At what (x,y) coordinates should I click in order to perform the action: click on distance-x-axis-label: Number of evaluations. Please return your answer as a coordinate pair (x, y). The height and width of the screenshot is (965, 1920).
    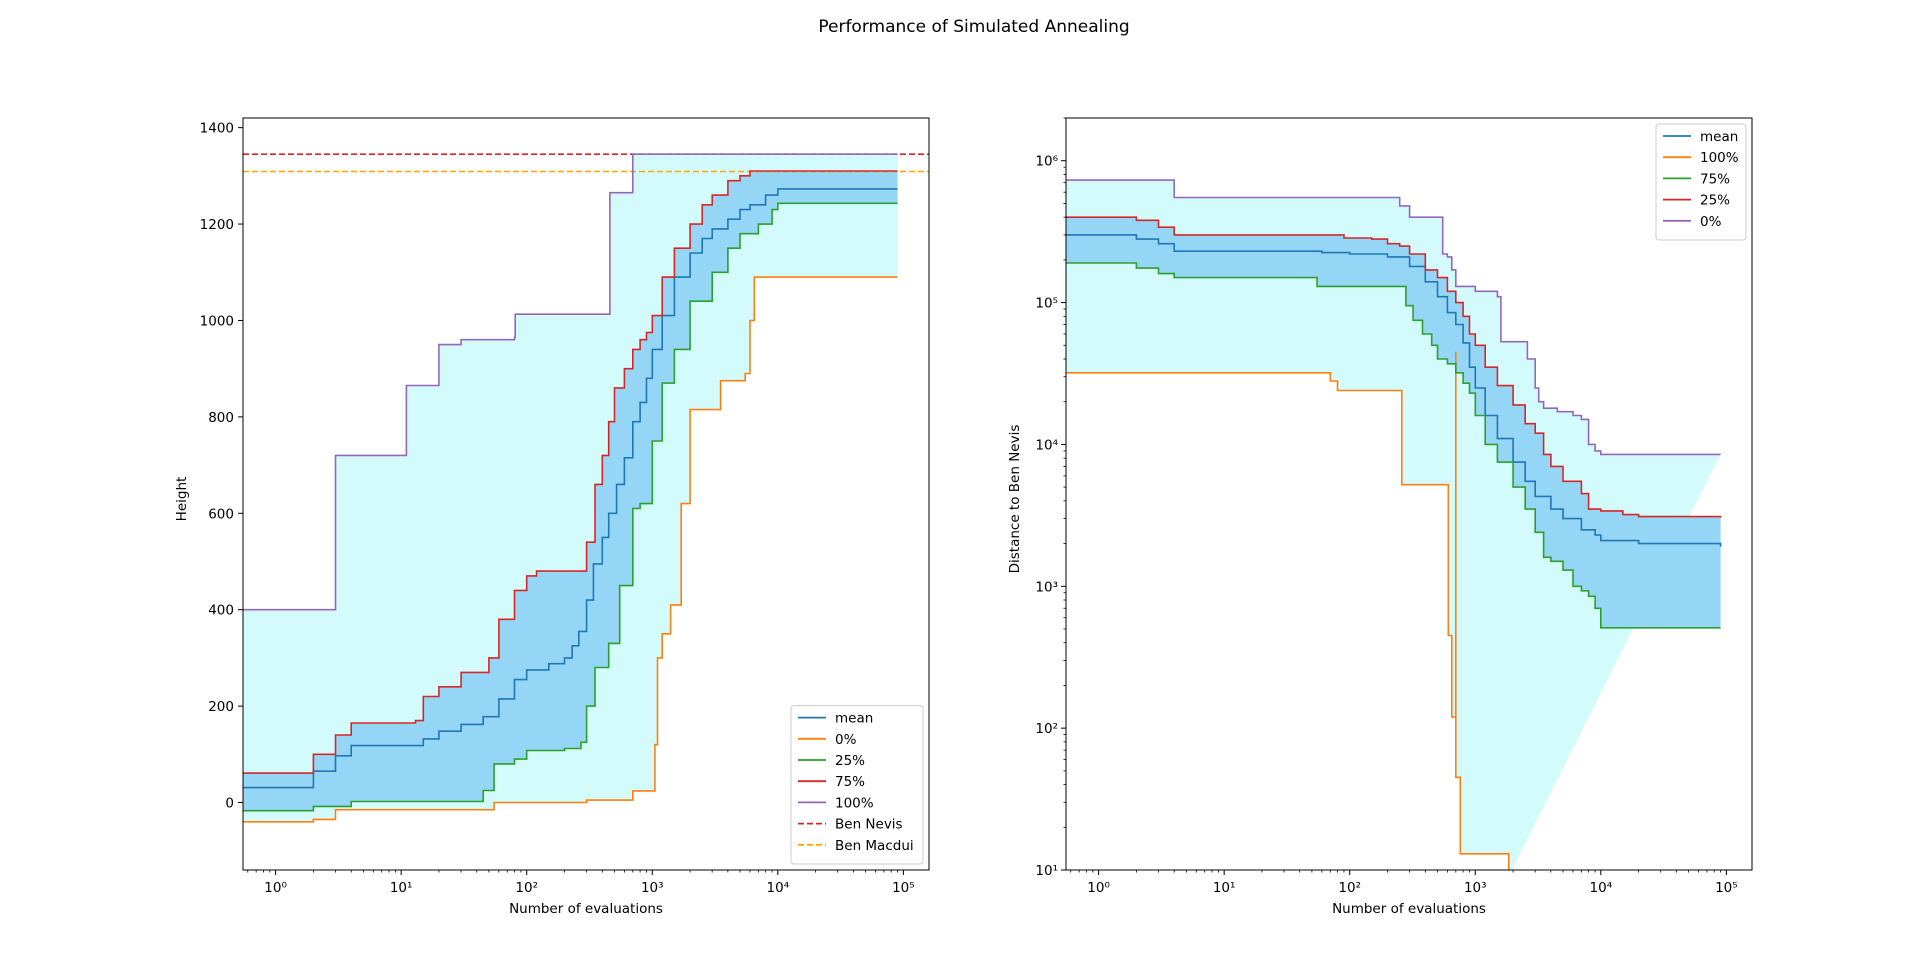
    Looking at the image, I should click on (1409, 909).